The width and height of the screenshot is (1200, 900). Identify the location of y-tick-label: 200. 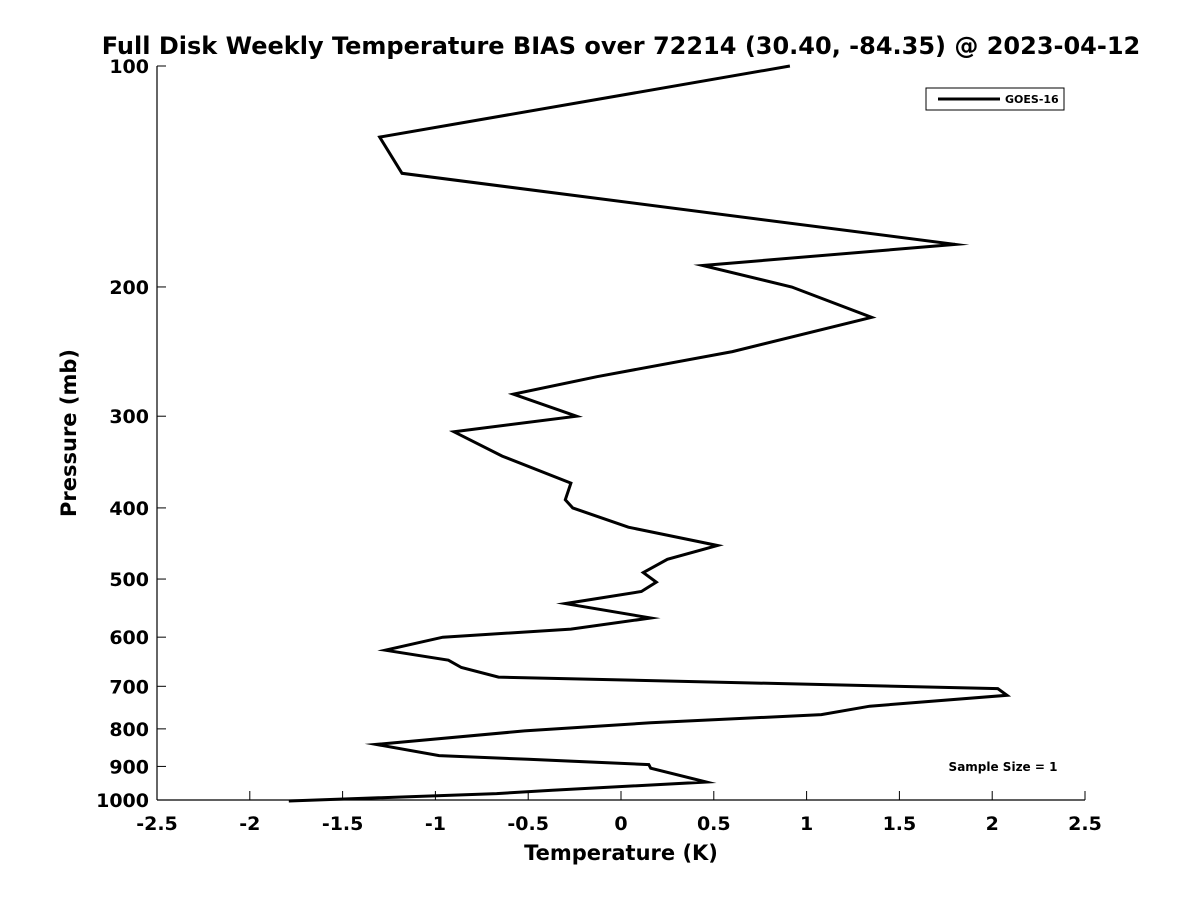
(129, 288).